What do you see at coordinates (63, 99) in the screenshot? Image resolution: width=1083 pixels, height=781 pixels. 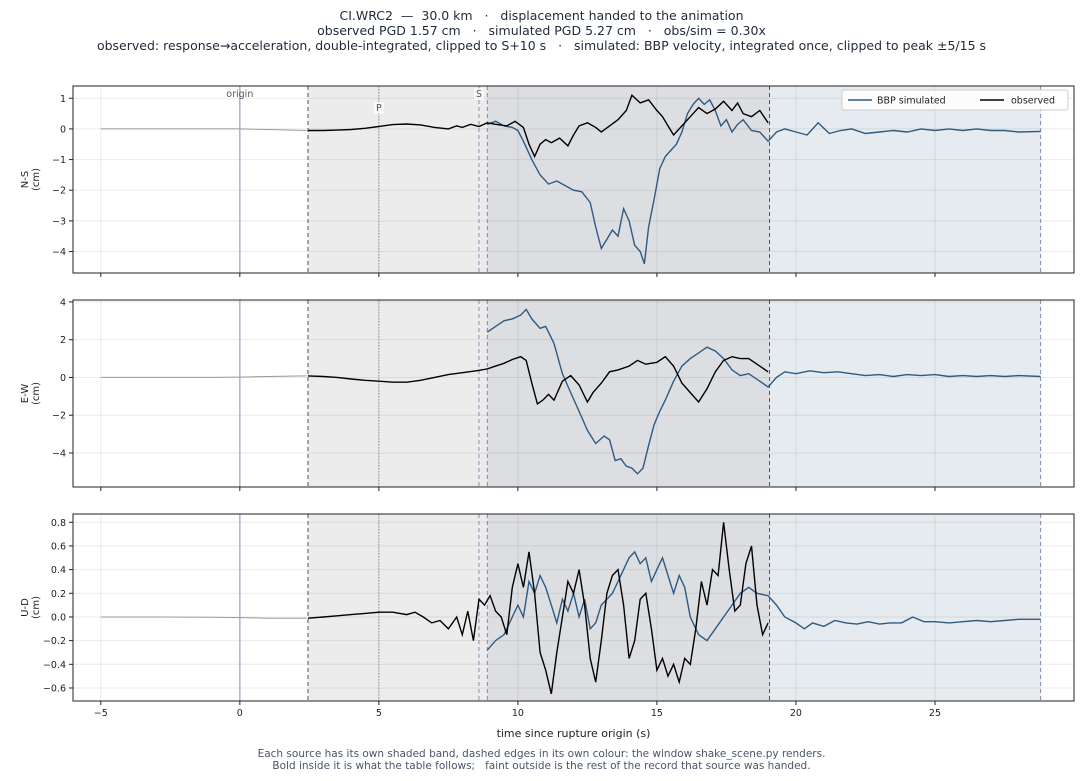 I see `y-tick-label: 1` at bounding box center [63, 99].